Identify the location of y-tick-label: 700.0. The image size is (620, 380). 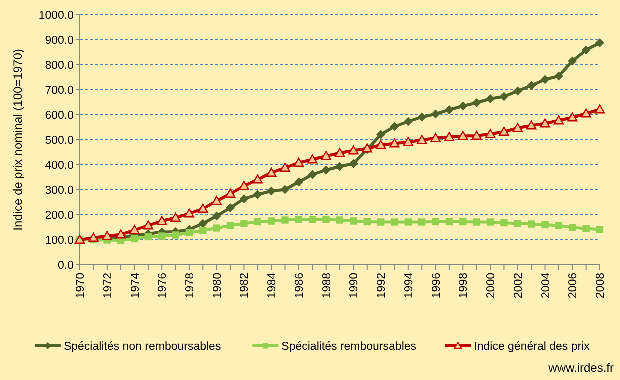
(59, 91).